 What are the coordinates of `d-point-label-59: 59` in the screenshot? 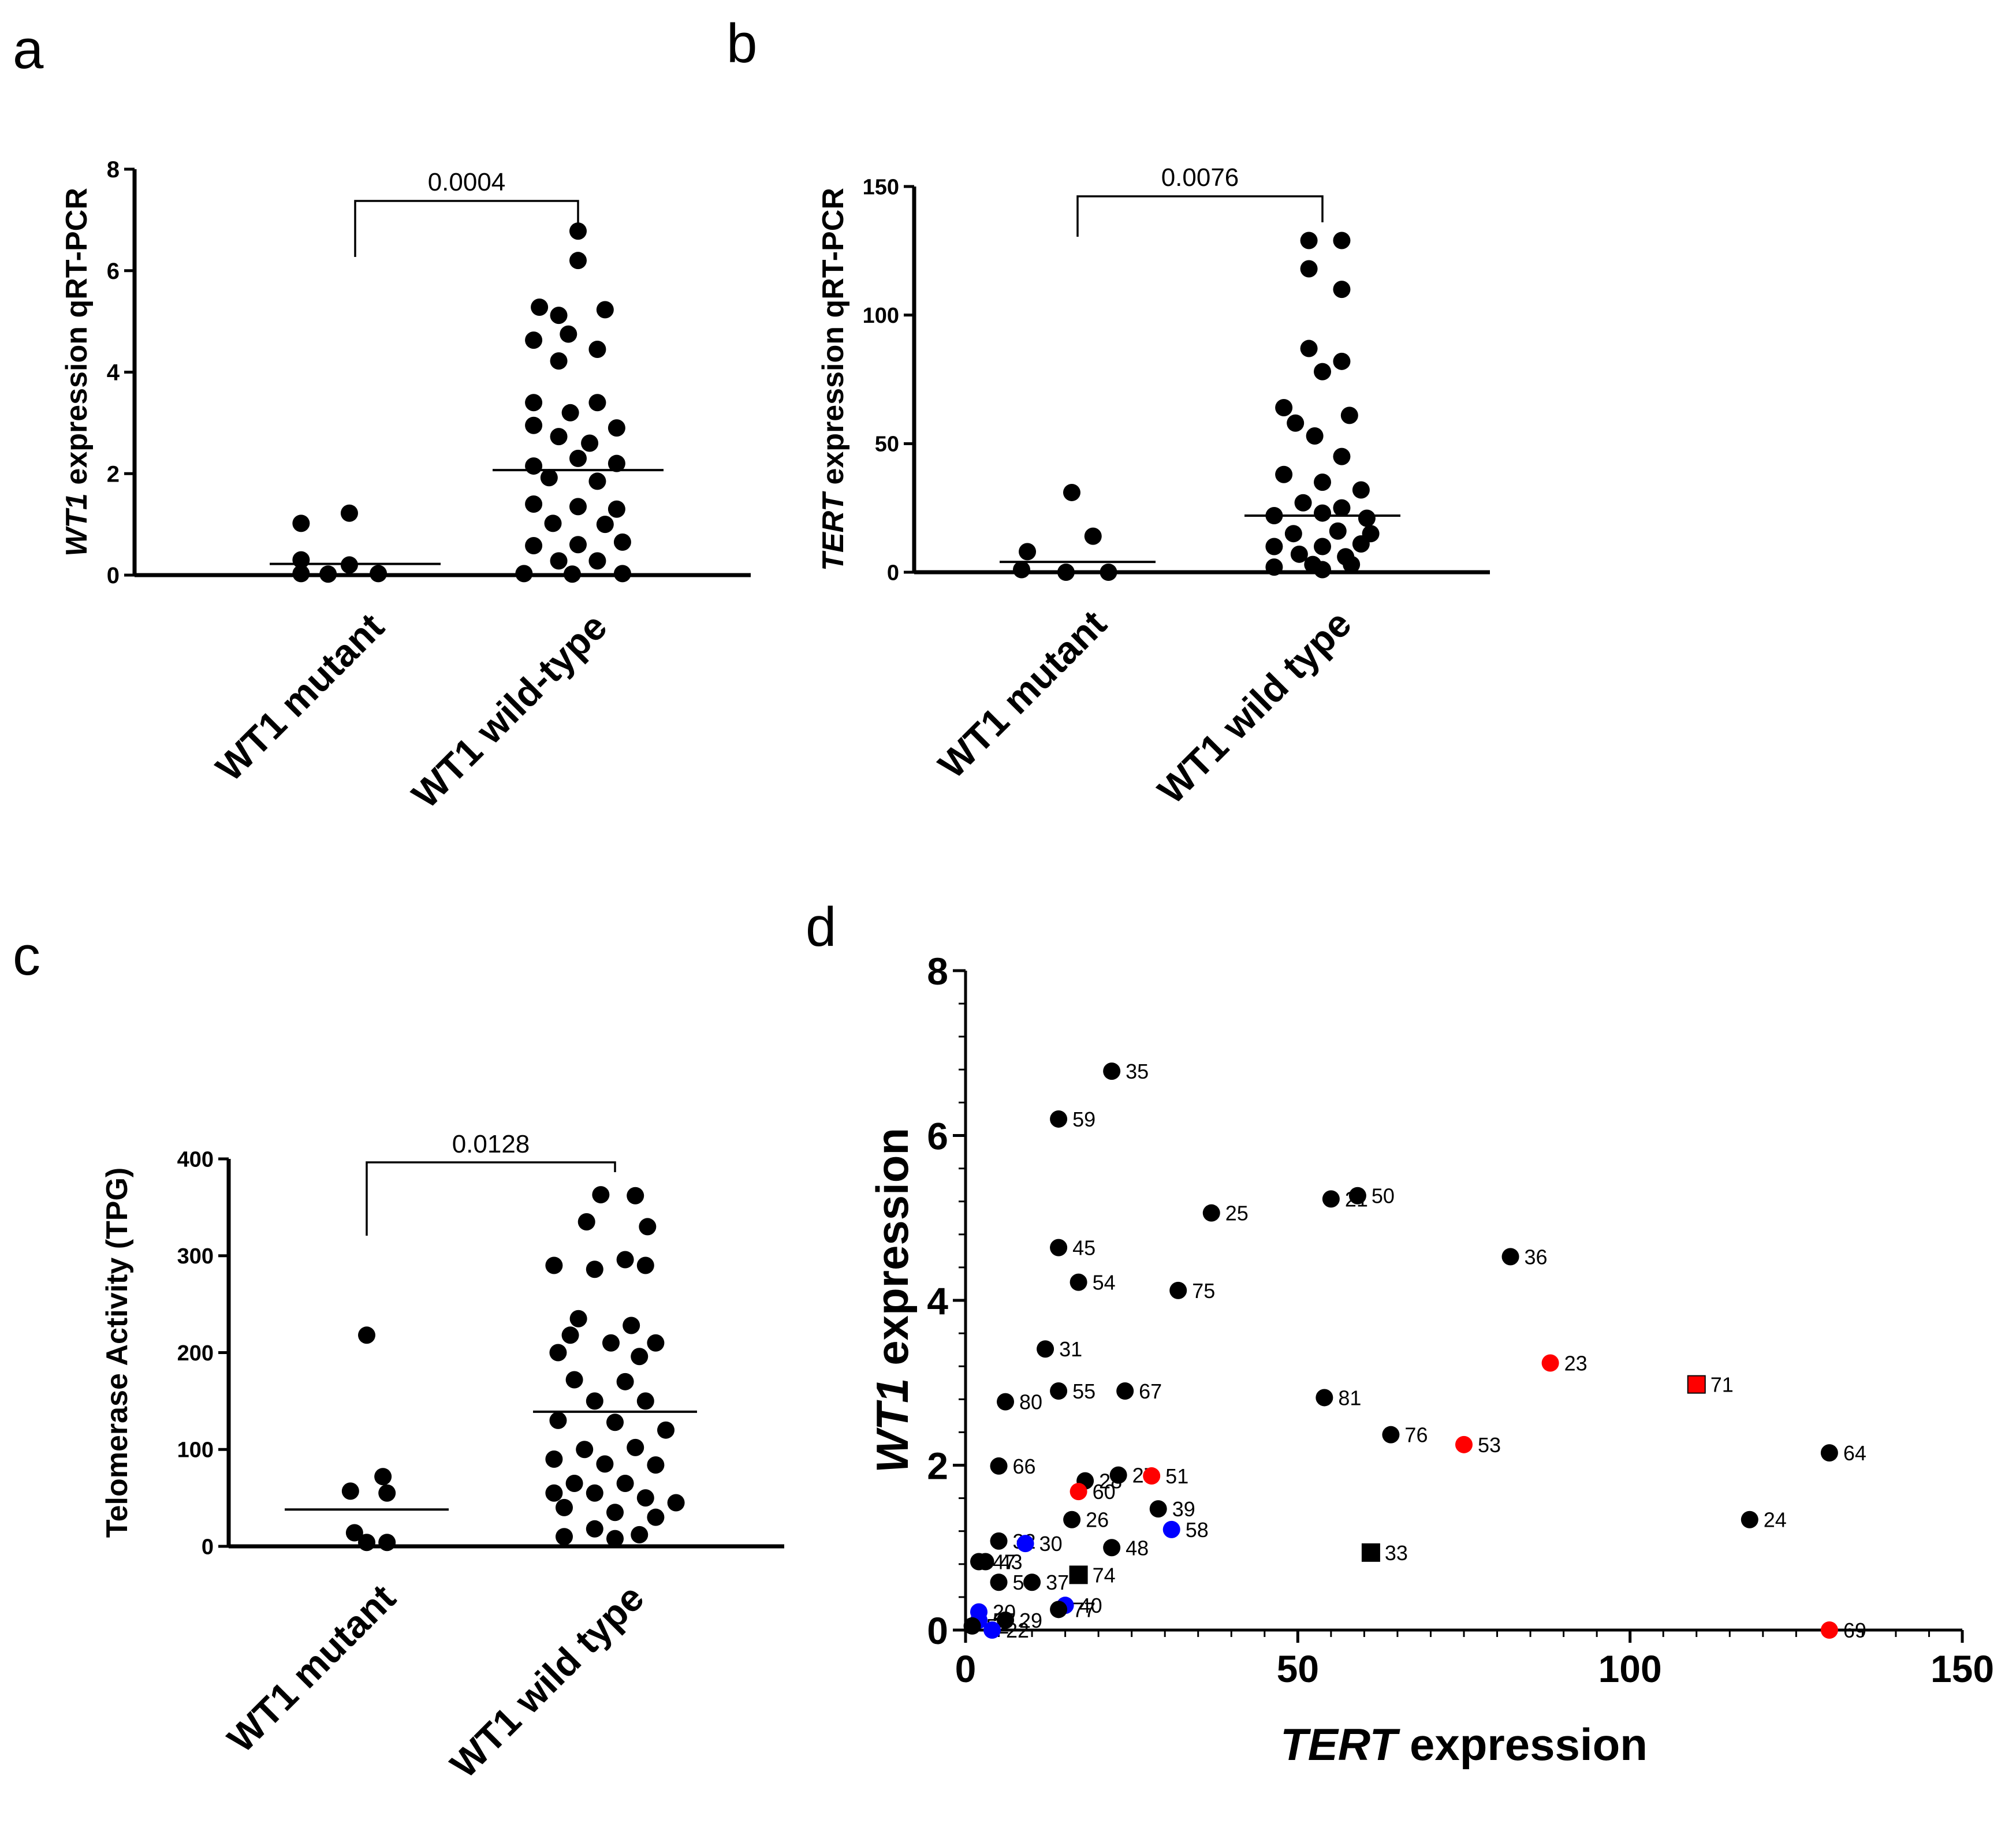 It's located at (1083, 1119).